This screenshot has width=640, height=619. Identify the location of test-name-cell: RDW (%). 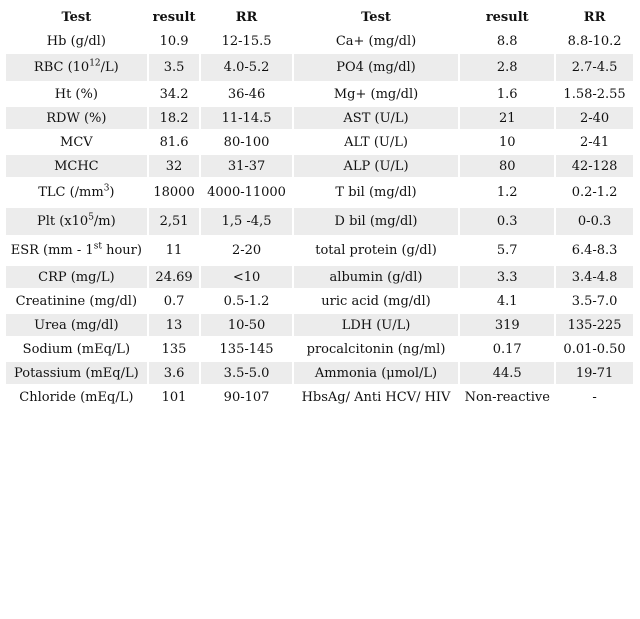
(76, 118).